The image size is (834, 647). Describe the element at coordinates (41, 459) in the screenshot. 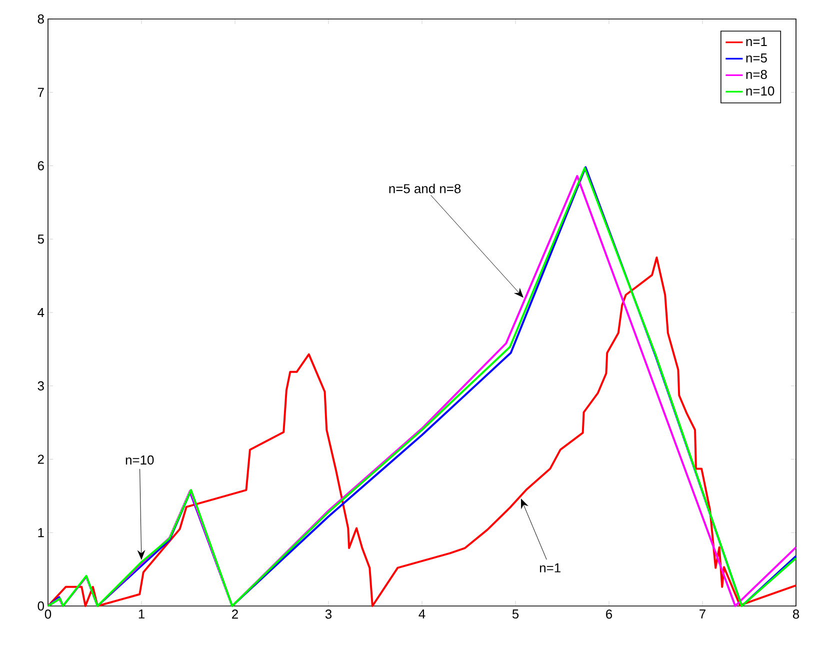

I see `y-tick-label: 2` at that location.